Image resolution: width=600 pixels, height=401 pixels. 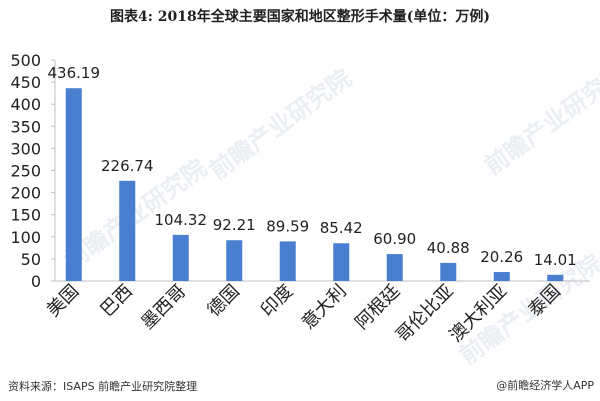 I want to click on y-tick-label: 50, so click(x=31, y=259).